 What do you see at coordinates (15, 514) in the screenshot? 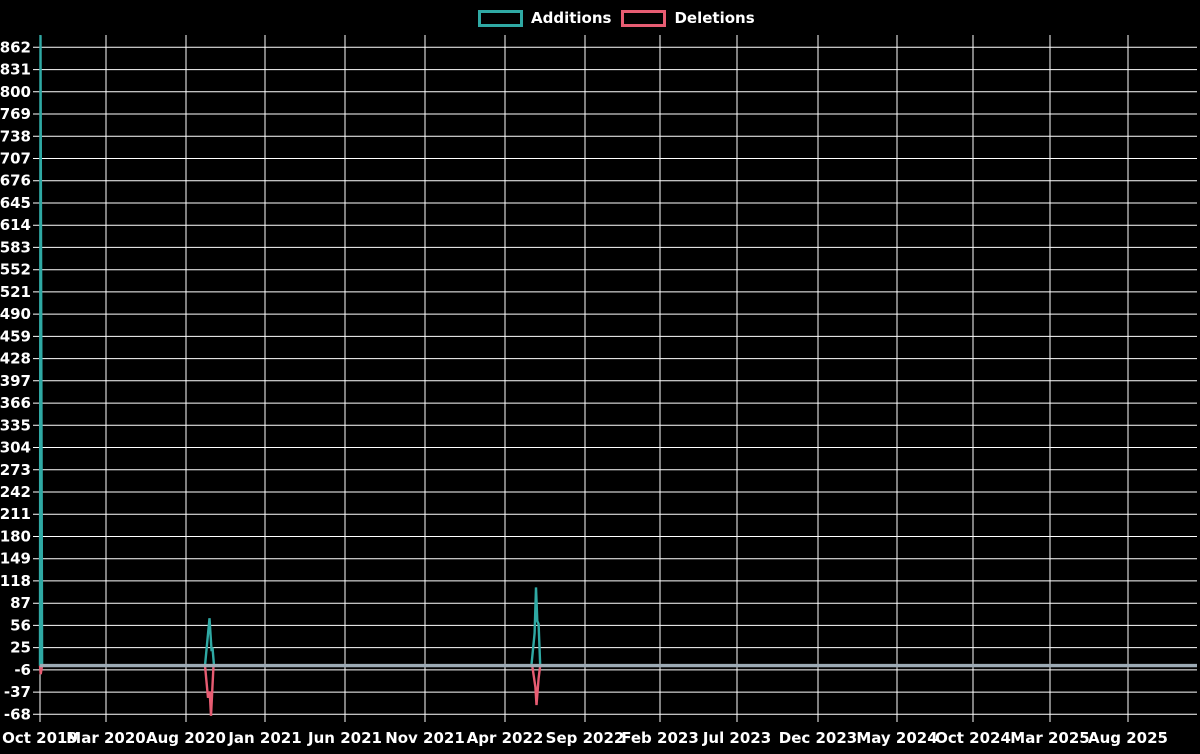
I see `y-tick-label: 211` at bounding box center [15, 514].